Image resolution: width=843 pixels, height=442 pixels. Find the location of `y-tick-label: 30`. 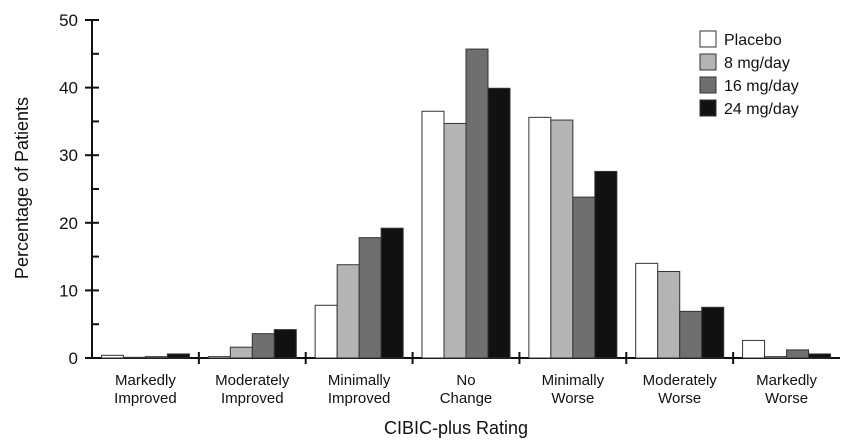

y-tick-label: 30 is located at coordinates (68, 155).